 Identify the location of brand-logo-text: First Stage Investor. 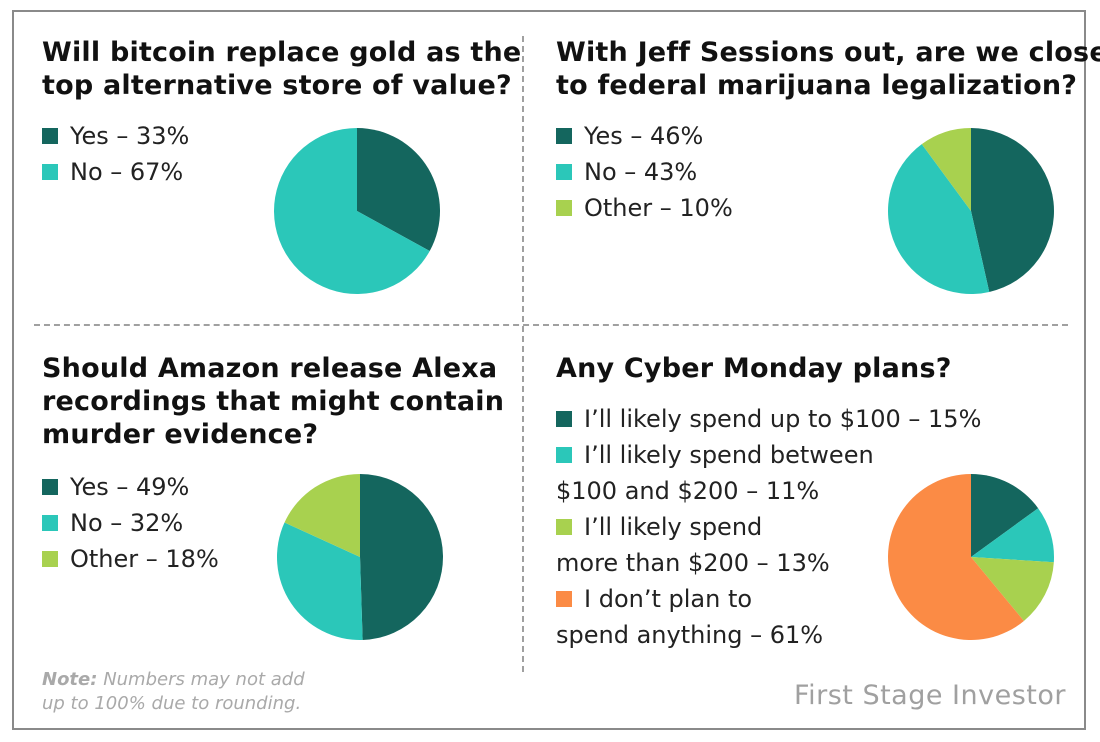
(930, 695).